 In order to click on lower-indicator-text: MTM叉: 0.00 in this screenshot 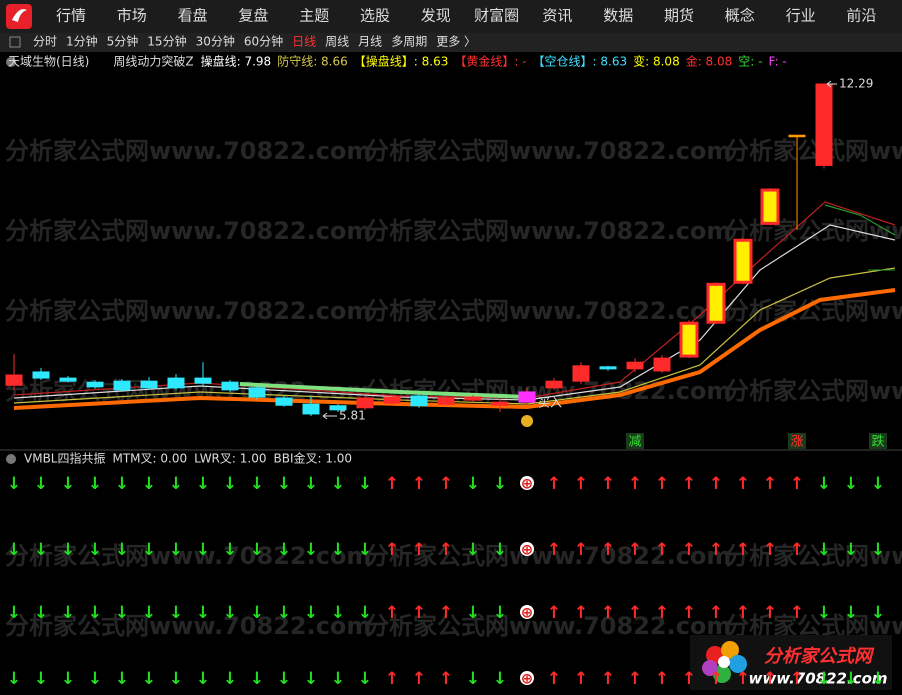, I will do `click(149, 459)`.